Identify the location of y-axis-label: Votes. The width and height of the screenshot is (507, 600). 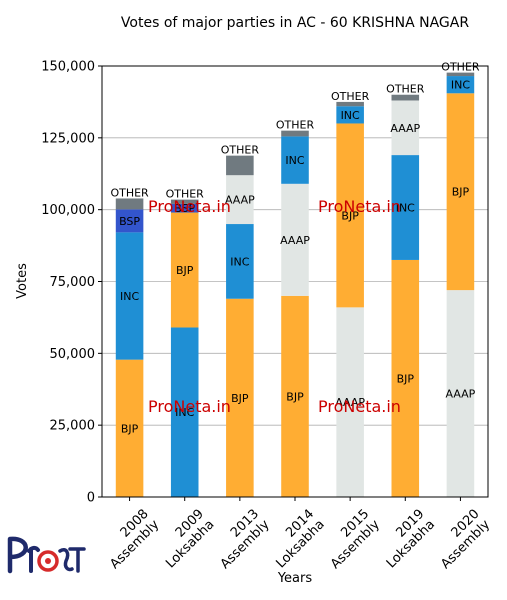
(22, 281).